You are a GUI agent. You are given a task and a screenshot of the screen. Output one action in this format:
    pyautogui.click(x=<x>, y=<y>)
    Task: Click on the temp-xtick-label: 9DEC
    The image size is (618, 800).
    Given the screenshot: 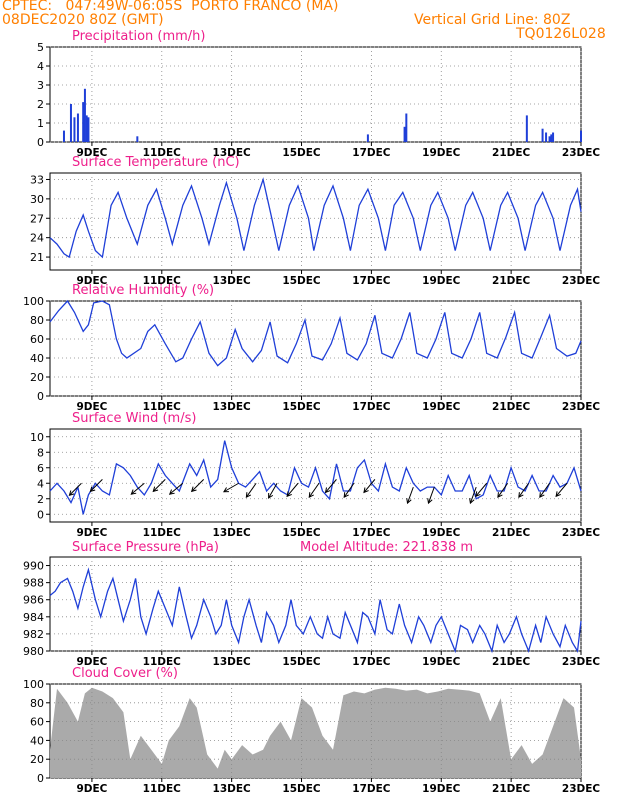 What is the action you would take?
    pyautogui.click(x=91, y=281)
    